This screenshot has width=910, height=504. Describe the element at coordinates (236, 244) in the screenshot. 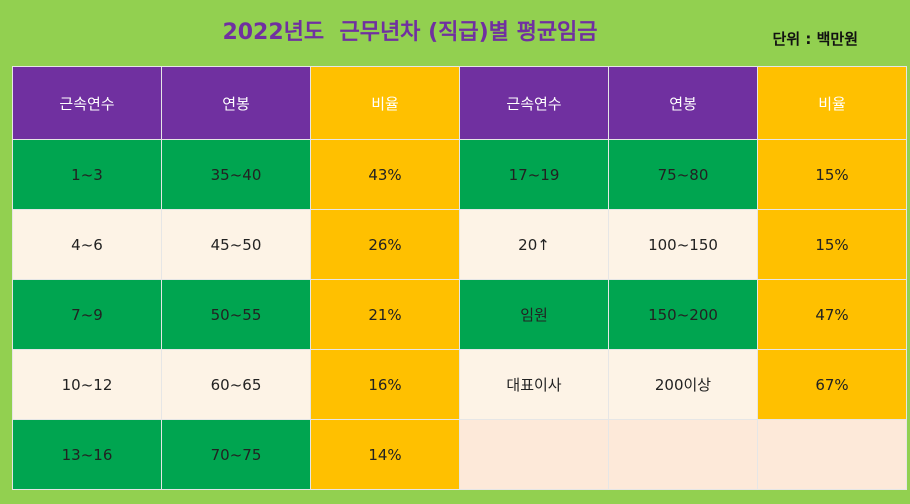

I see `salary-cell: 45~50` at that location.